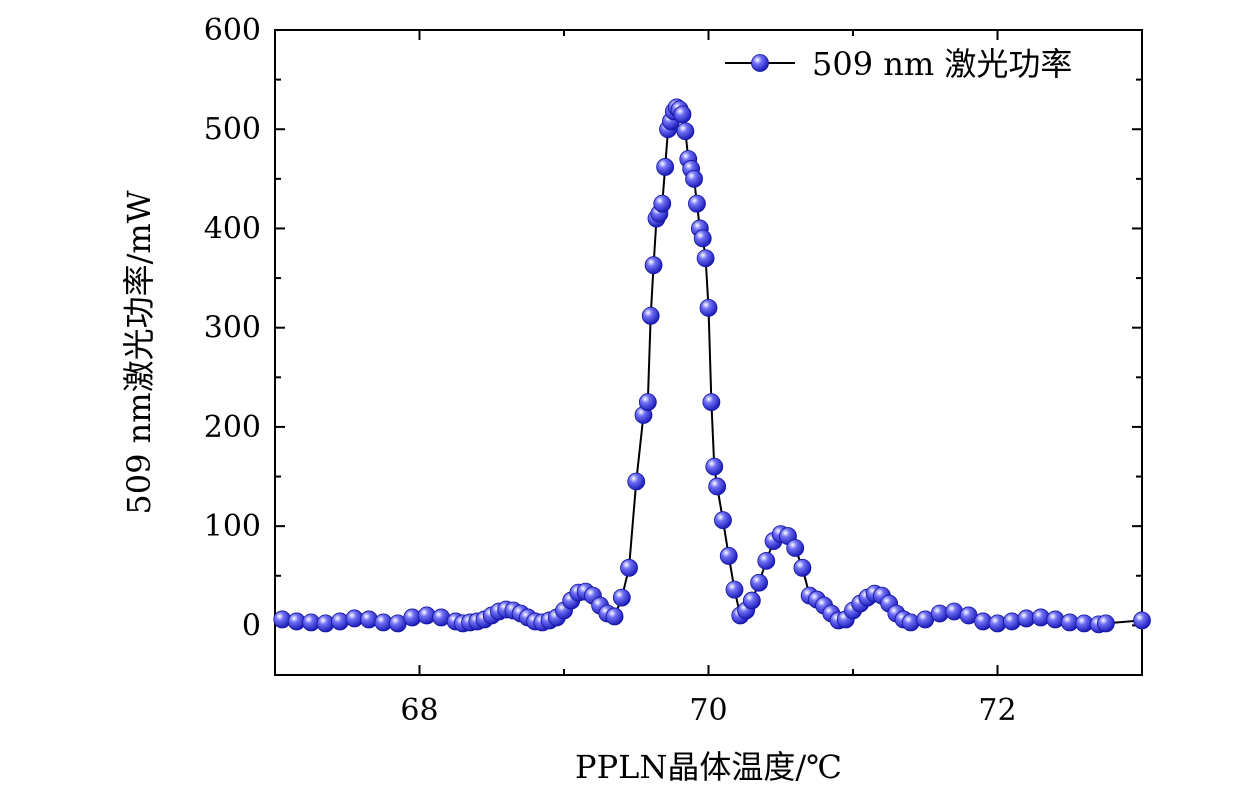 The image size is (1260, 795). Describe the element at coordinates (251, 625) in the screenshot. I see `y-tick-label: 0` at that location.